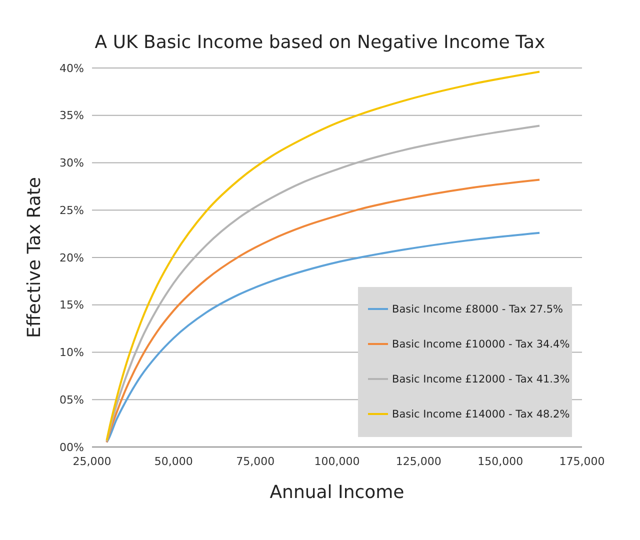  Describe the element at coordinates (92, 461) in the screenshot. I see `x-tick-label: 25,000` at that location.